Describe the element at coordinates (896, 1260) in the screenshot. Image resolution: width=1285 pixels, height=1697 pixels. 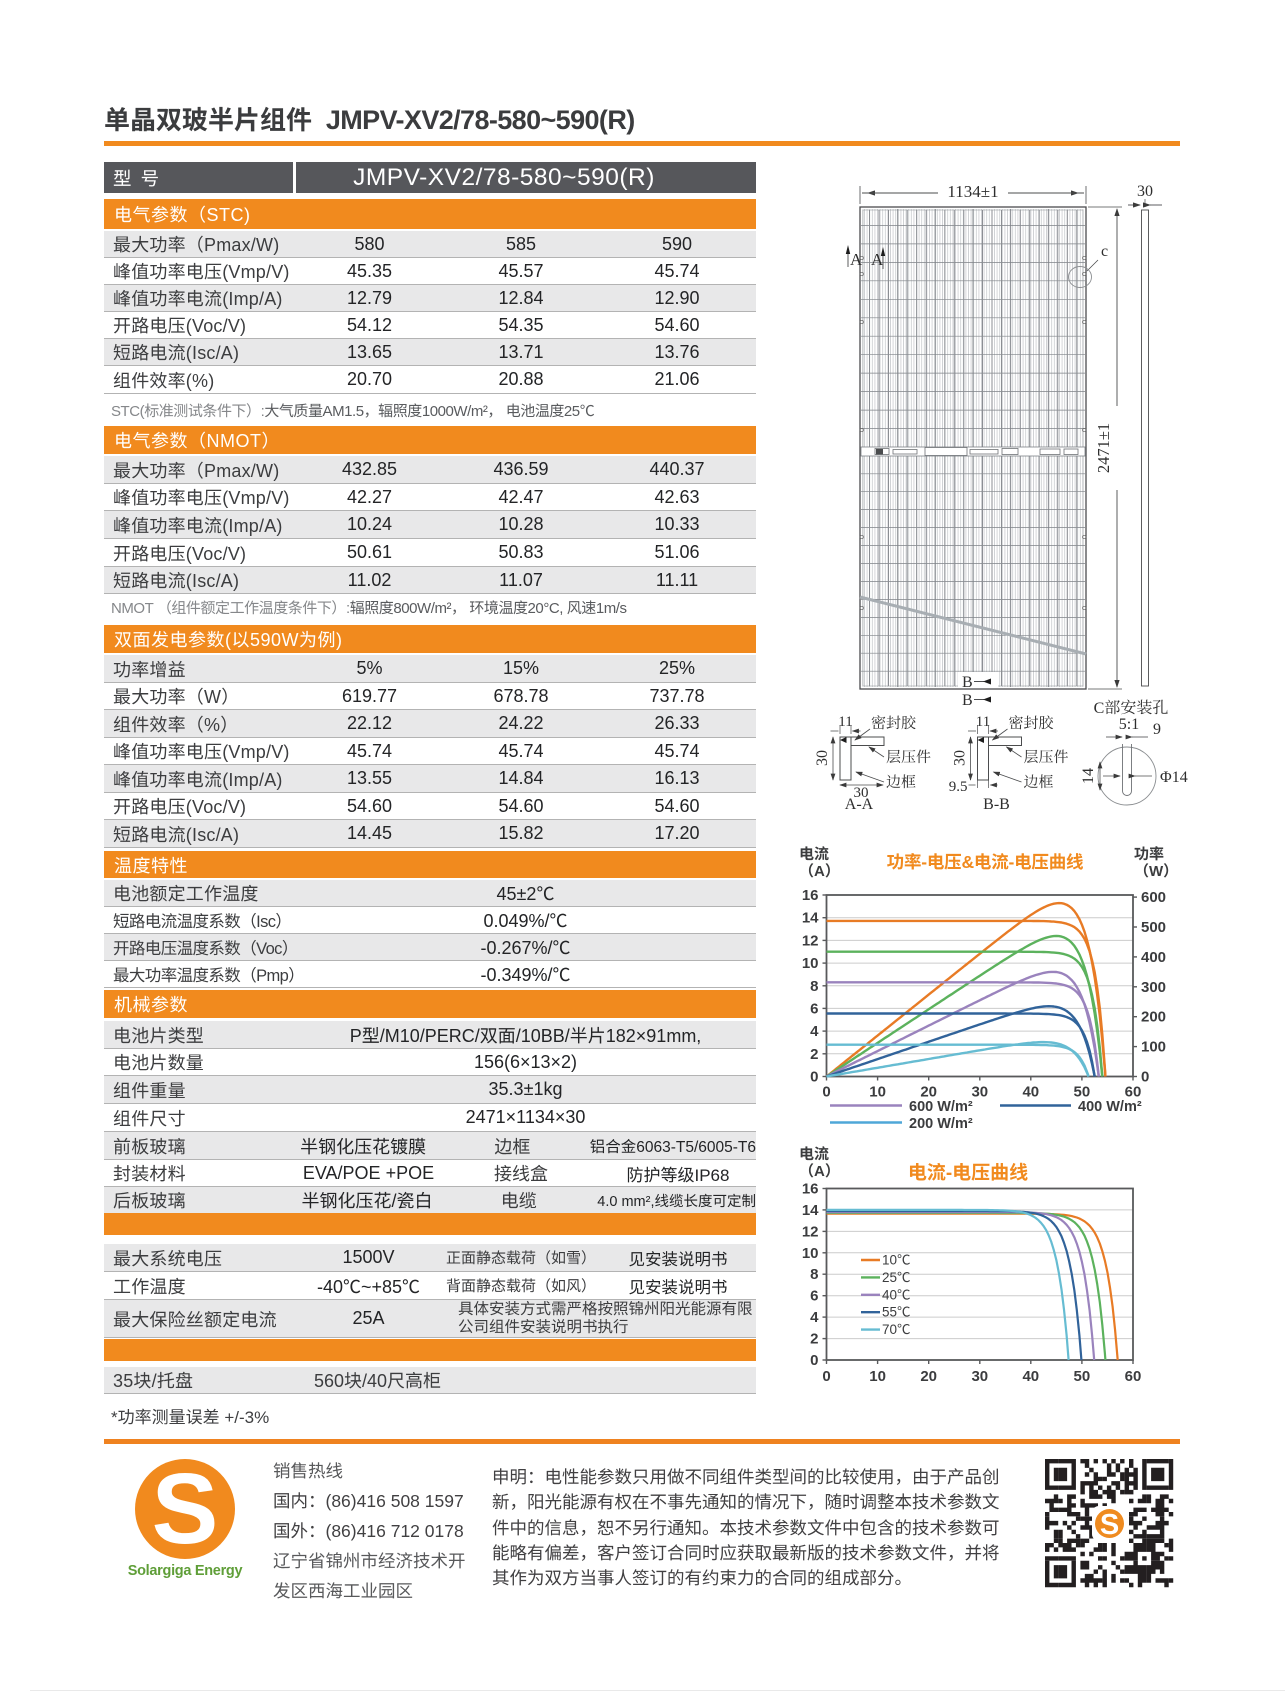
I see `svg-text: 10℃` at that location.